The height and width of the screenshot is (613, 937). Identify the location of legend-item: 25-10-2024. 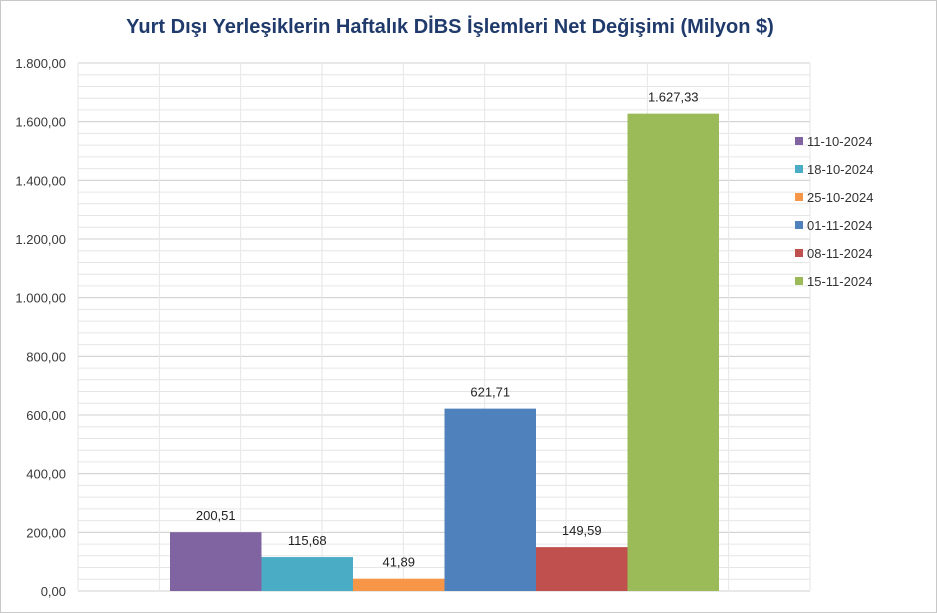
(834, 197).